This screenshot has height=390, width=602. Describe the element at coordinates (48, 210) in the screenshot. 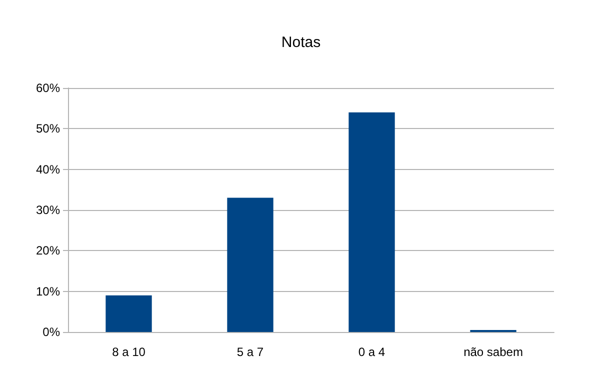

I see `y-tick-label: 30%` at that location.